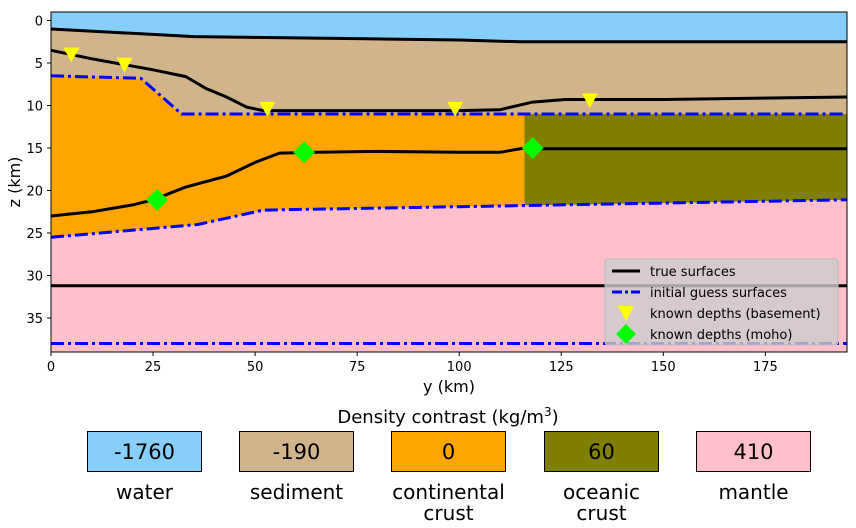  Describe the element at coordinates (693, 272) in the screenshot. I see `legend-label: true surfaces` at that location.